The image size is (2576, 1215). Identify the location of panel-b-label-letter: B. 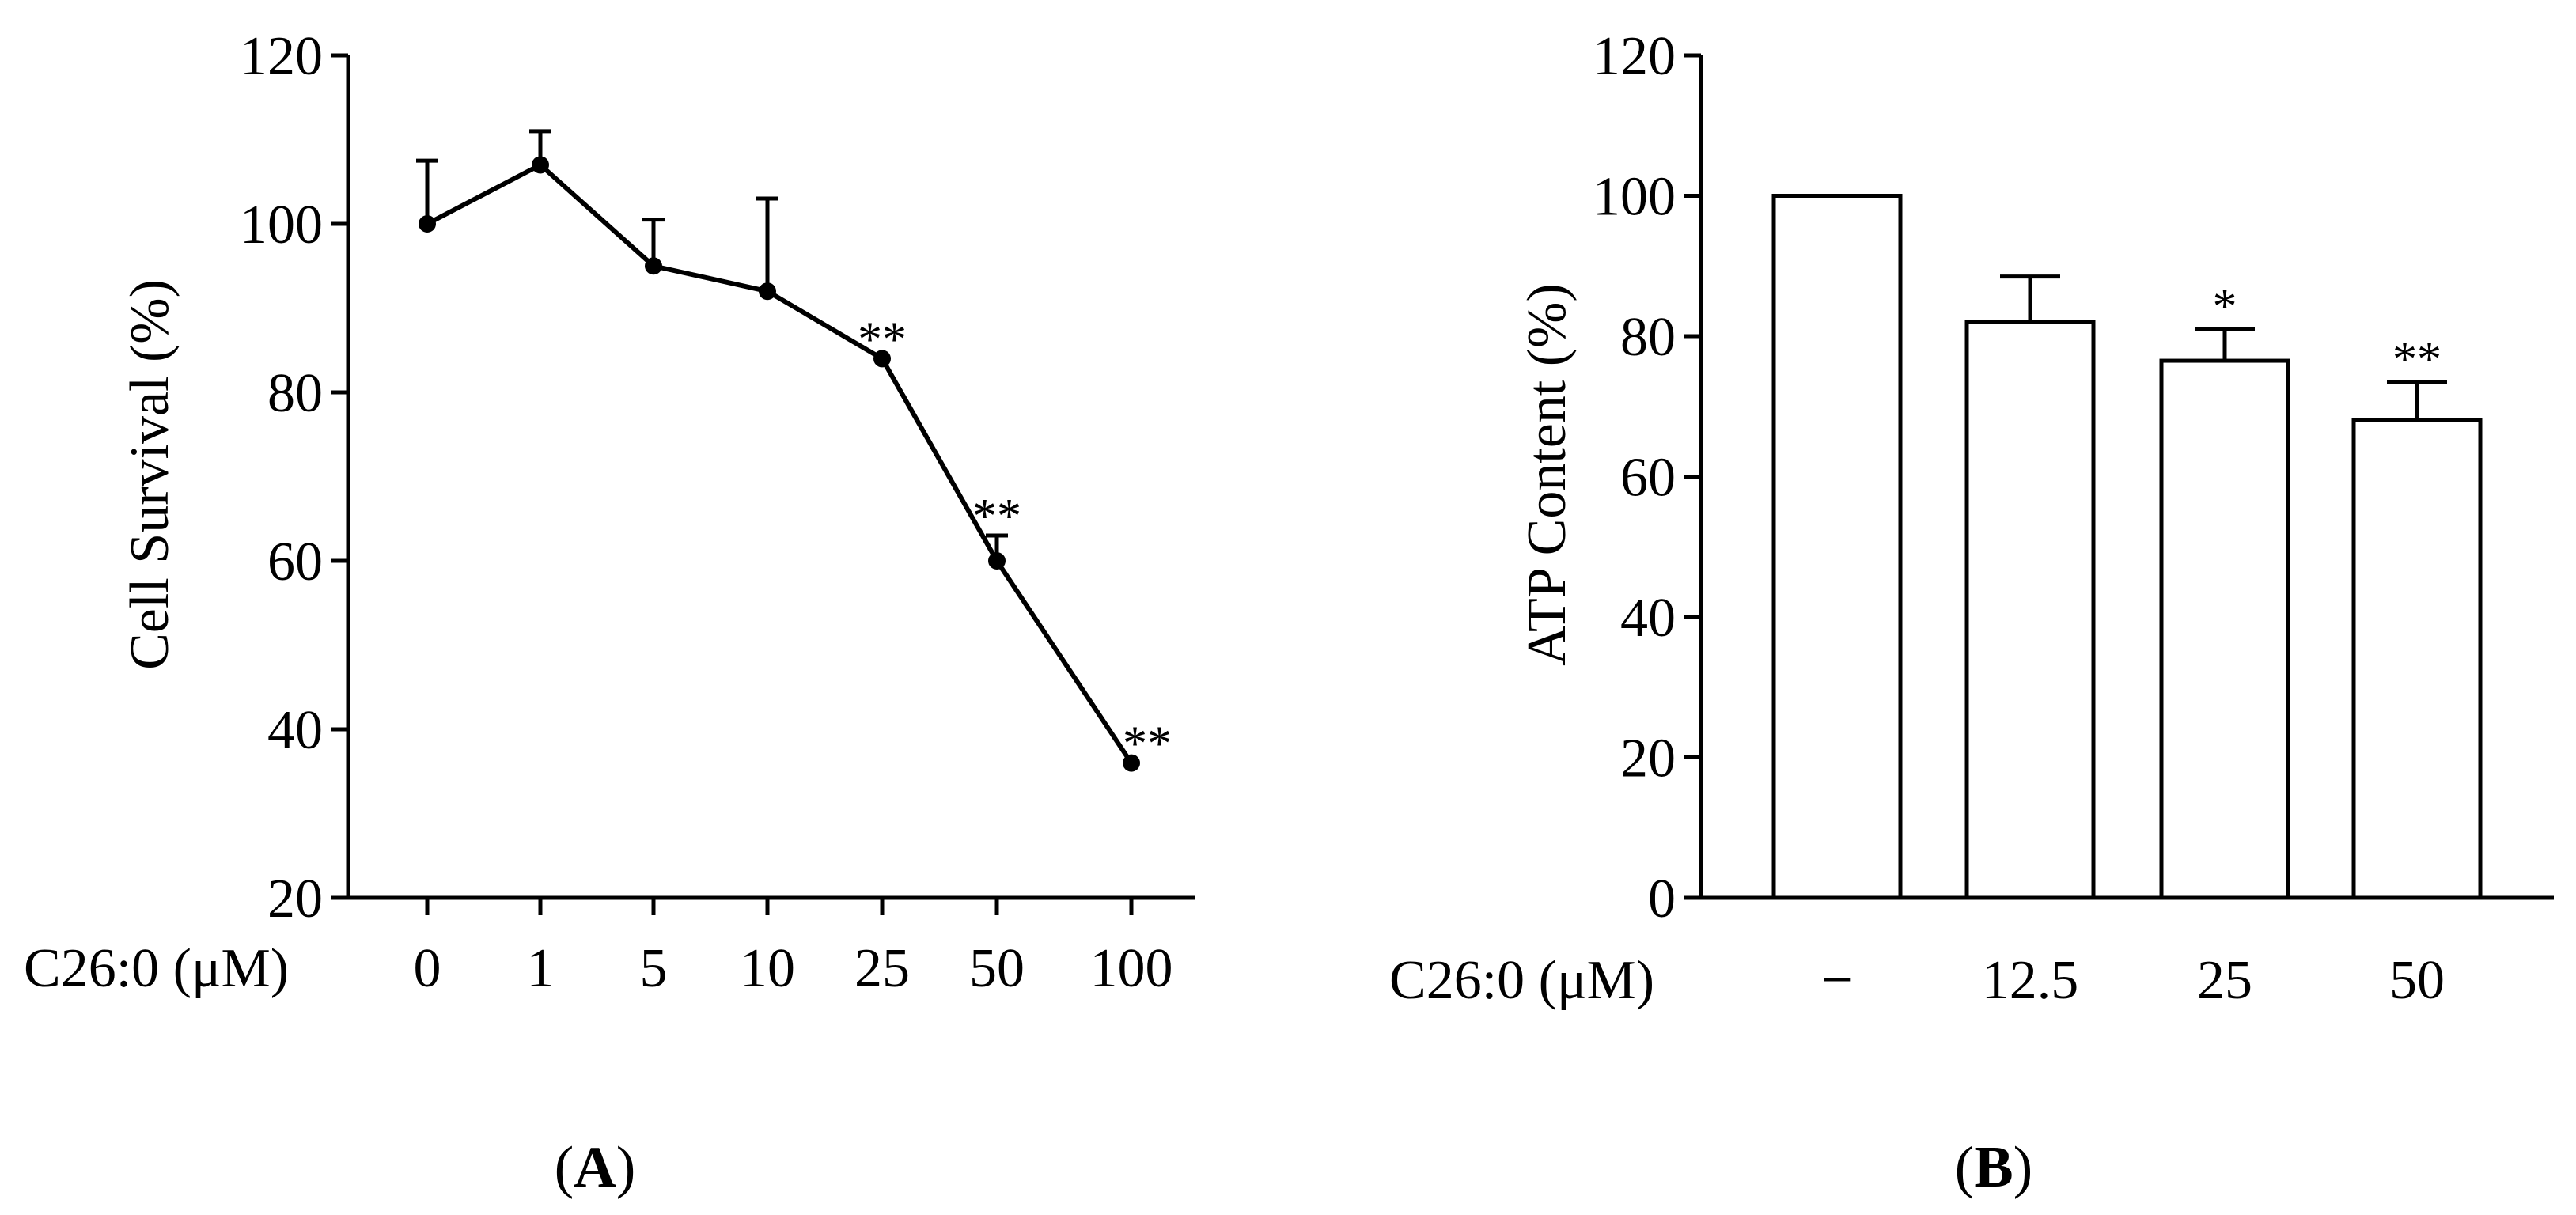
(1993, 1167).